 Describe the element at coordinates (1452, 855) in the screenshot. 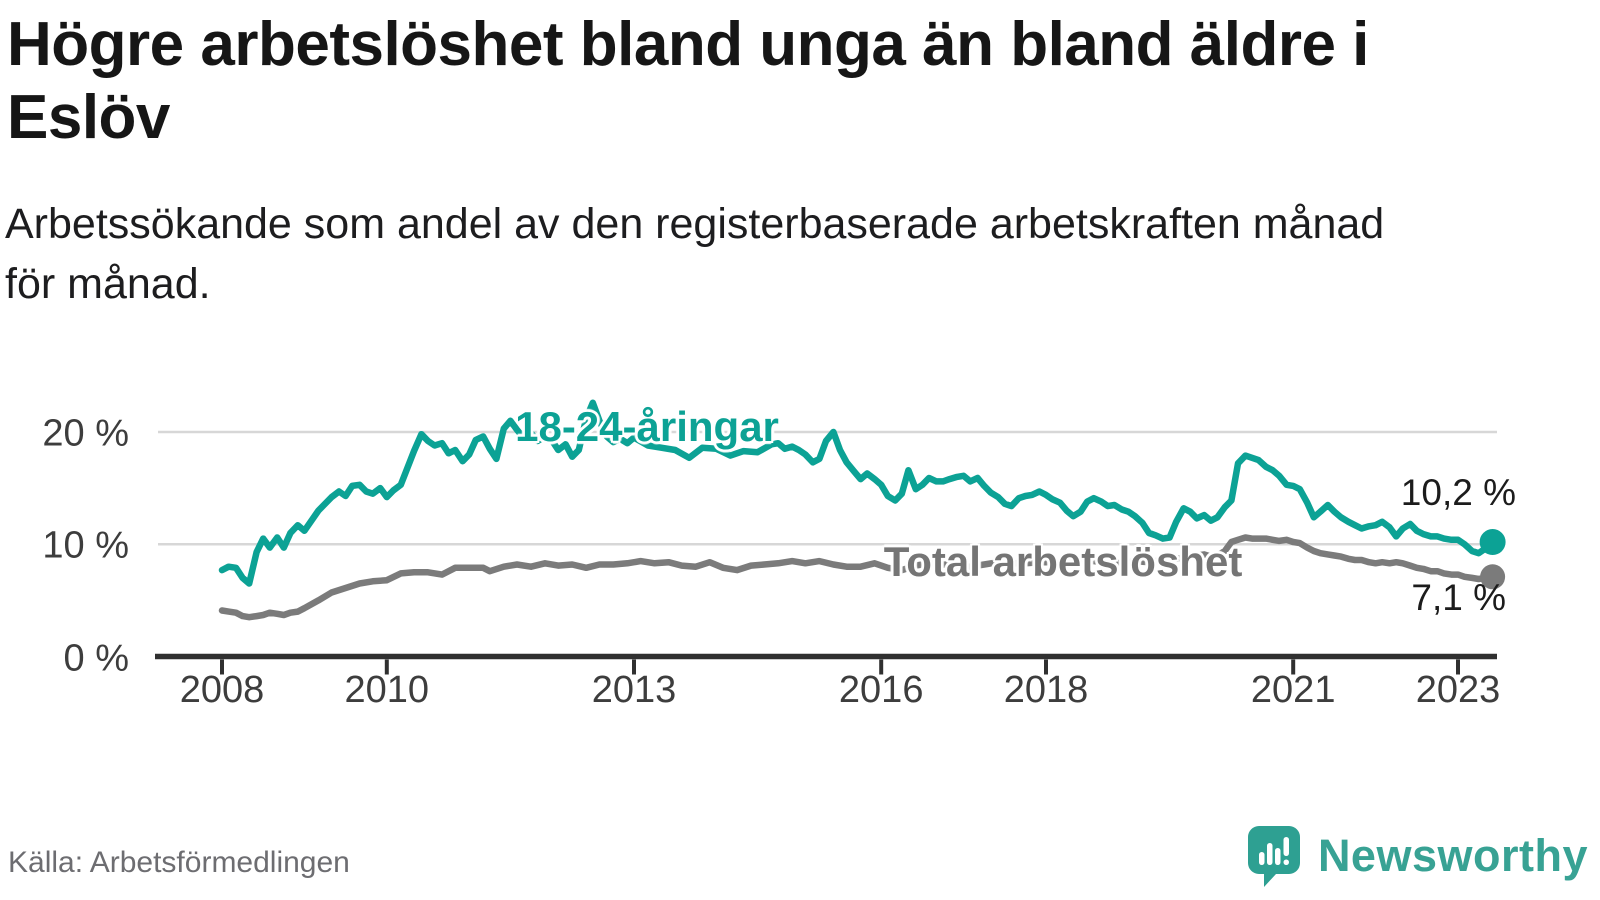

I see `newsworthy-logo-text: Newsworthy` at that location.